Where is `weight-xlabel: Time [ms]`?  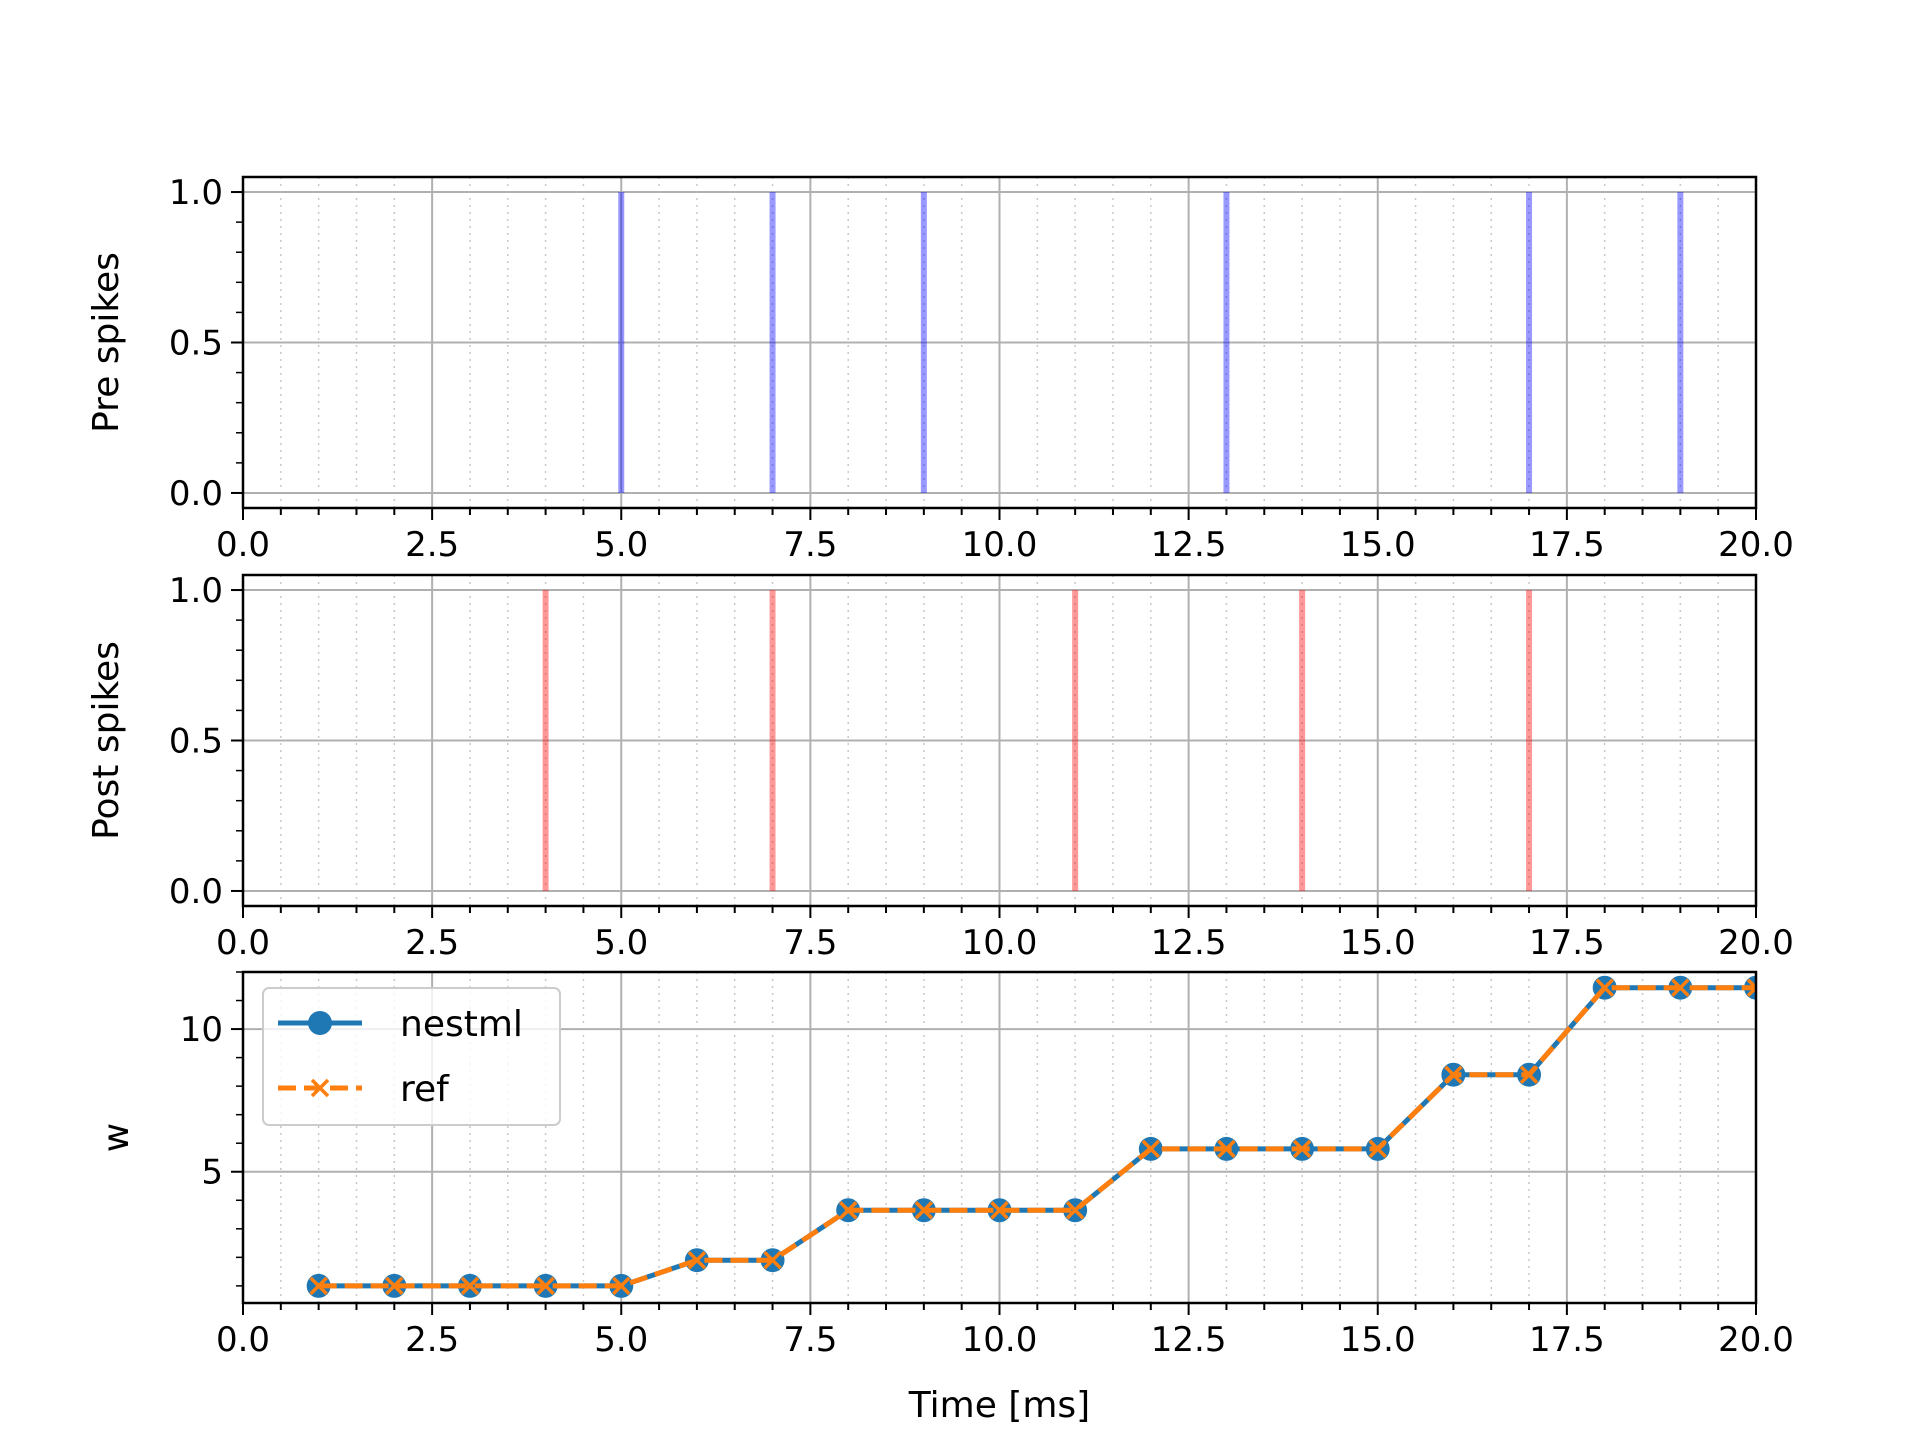 weight-xlabel: Time [ms] is located at coordinates (999, 1405).